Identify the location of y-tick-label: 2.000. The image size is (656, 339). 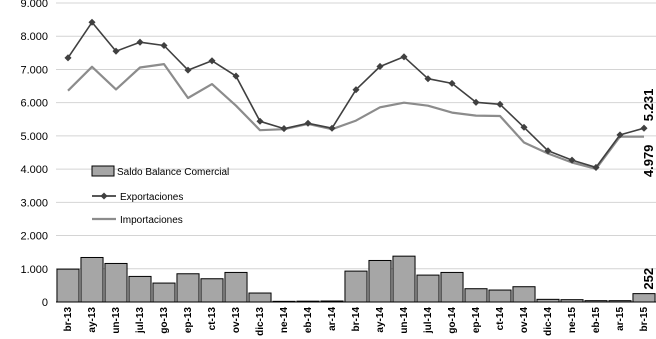
(34, 237).